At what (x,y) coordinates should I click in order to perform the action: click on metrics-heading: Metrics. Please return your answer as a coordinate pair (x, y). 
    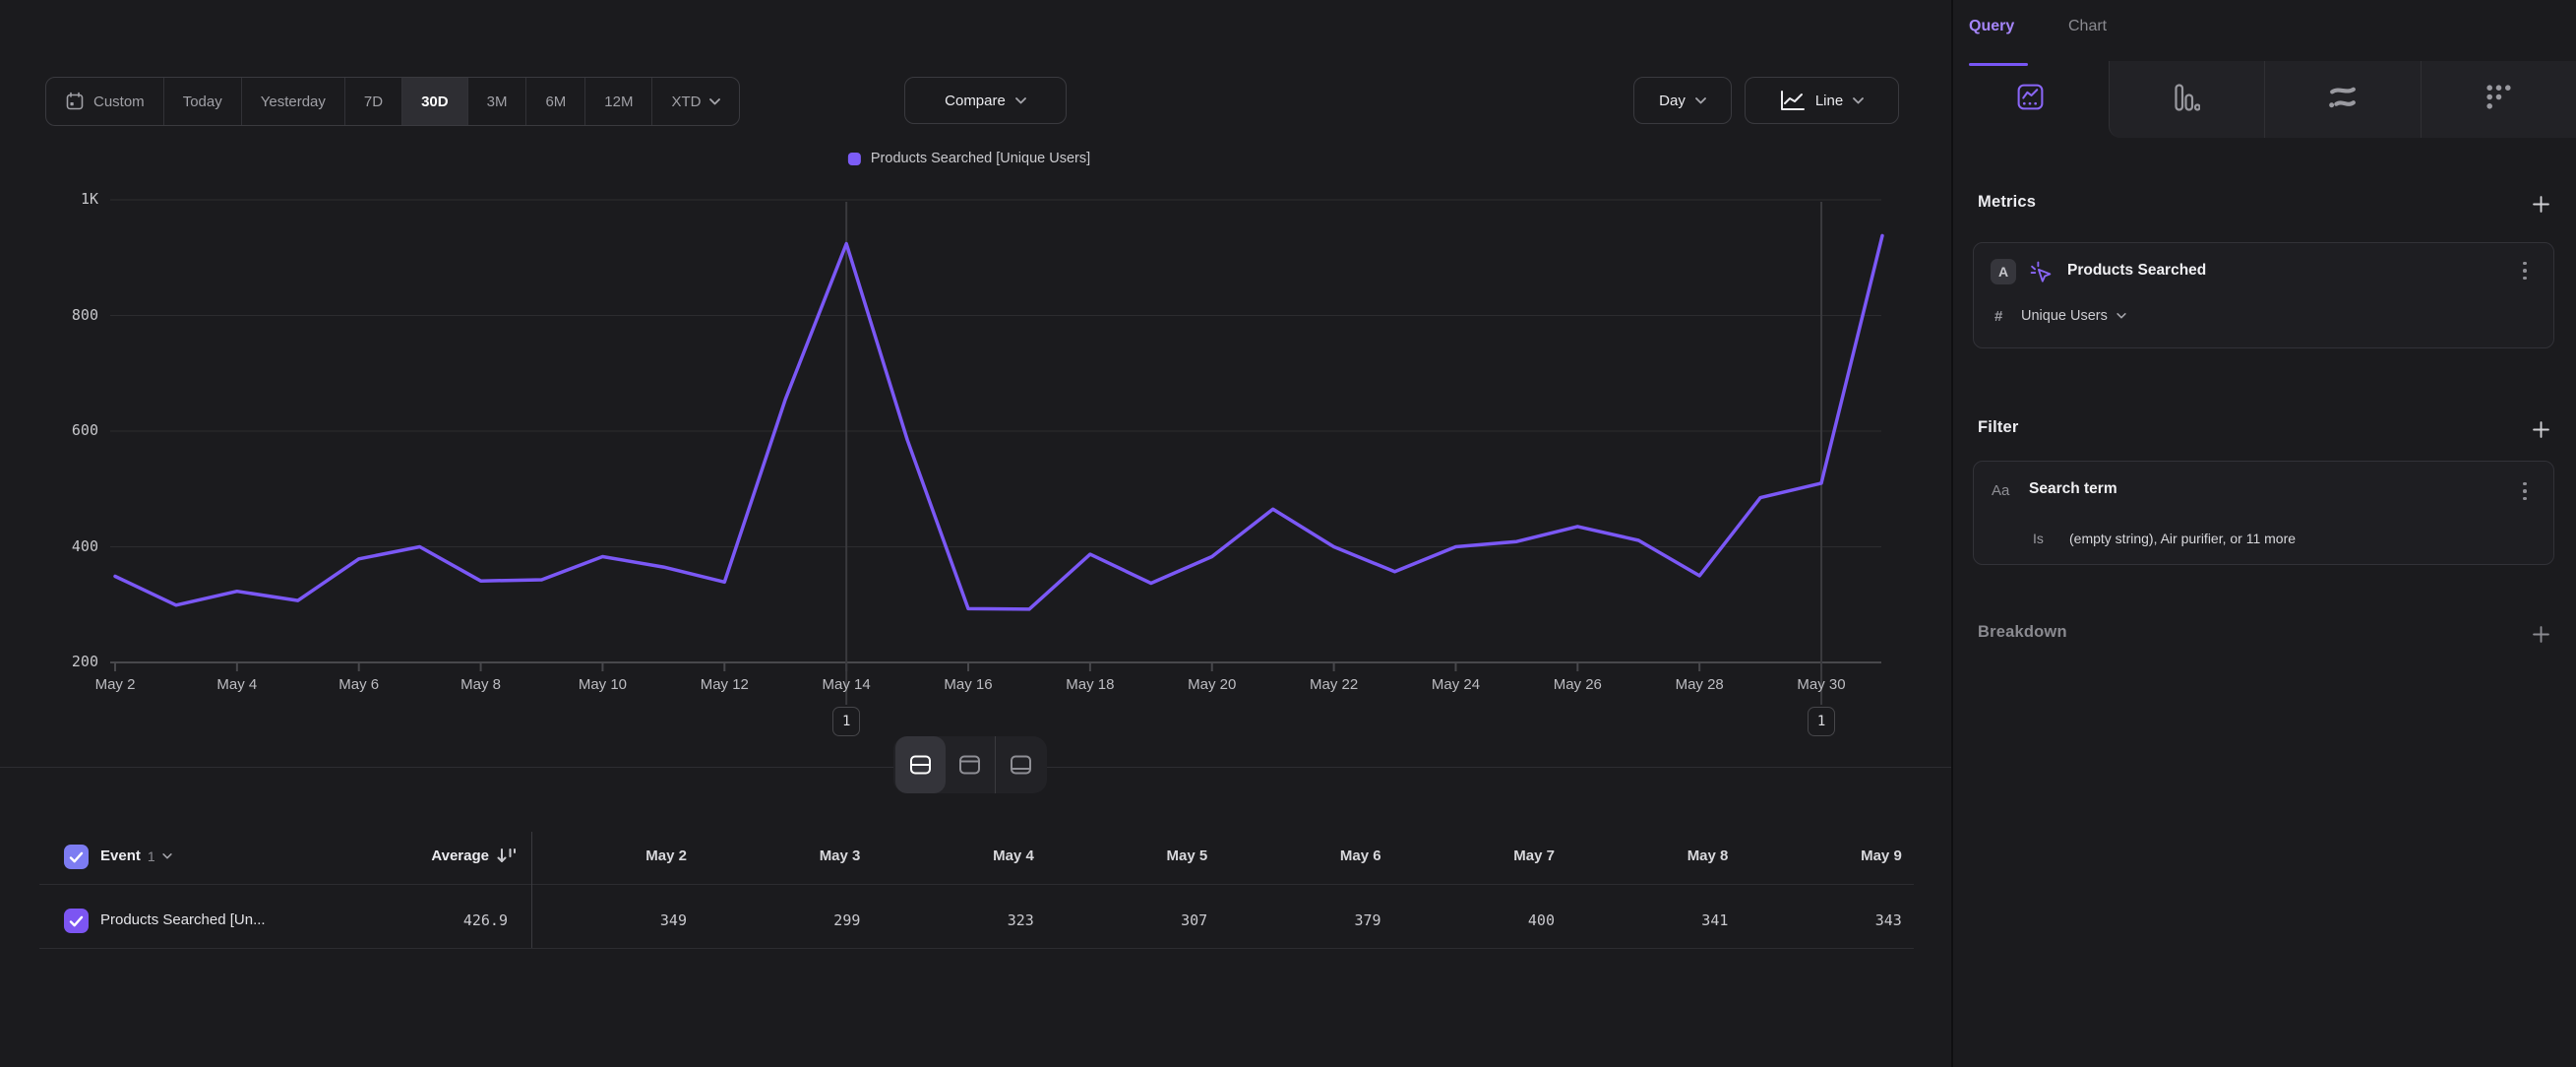
    Looking at the image, I should click on (2007, 202).